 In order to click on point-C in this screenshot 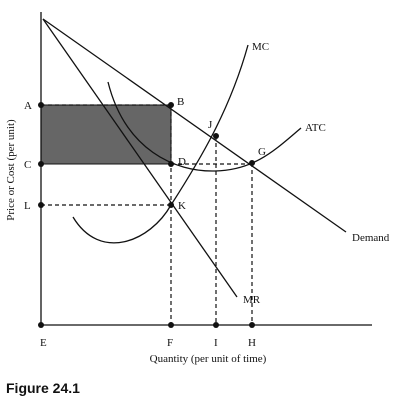, I will do `click(41, 164)`.